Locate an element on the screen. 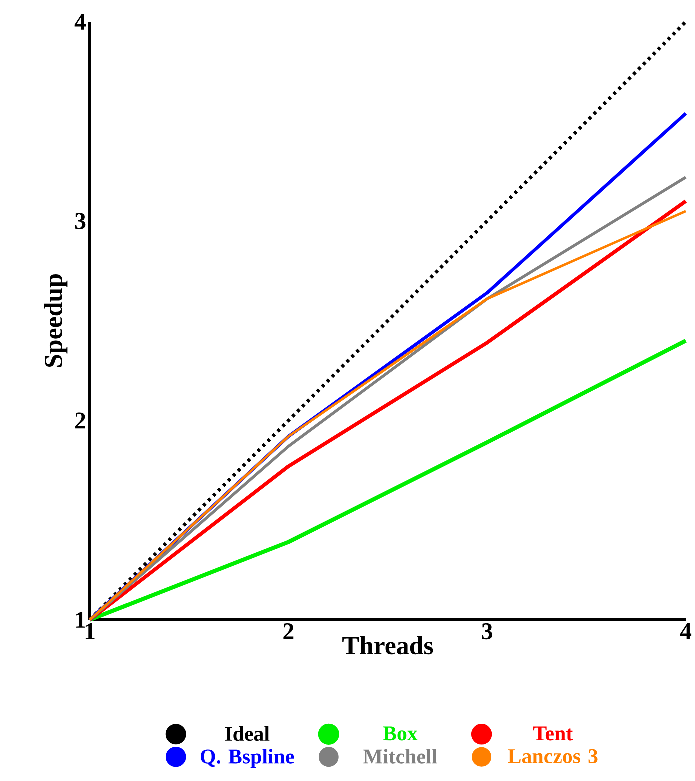 The height and width of the screenshot is (781, 695). x-tick-label: 3 is located at coordinates (487, 632).